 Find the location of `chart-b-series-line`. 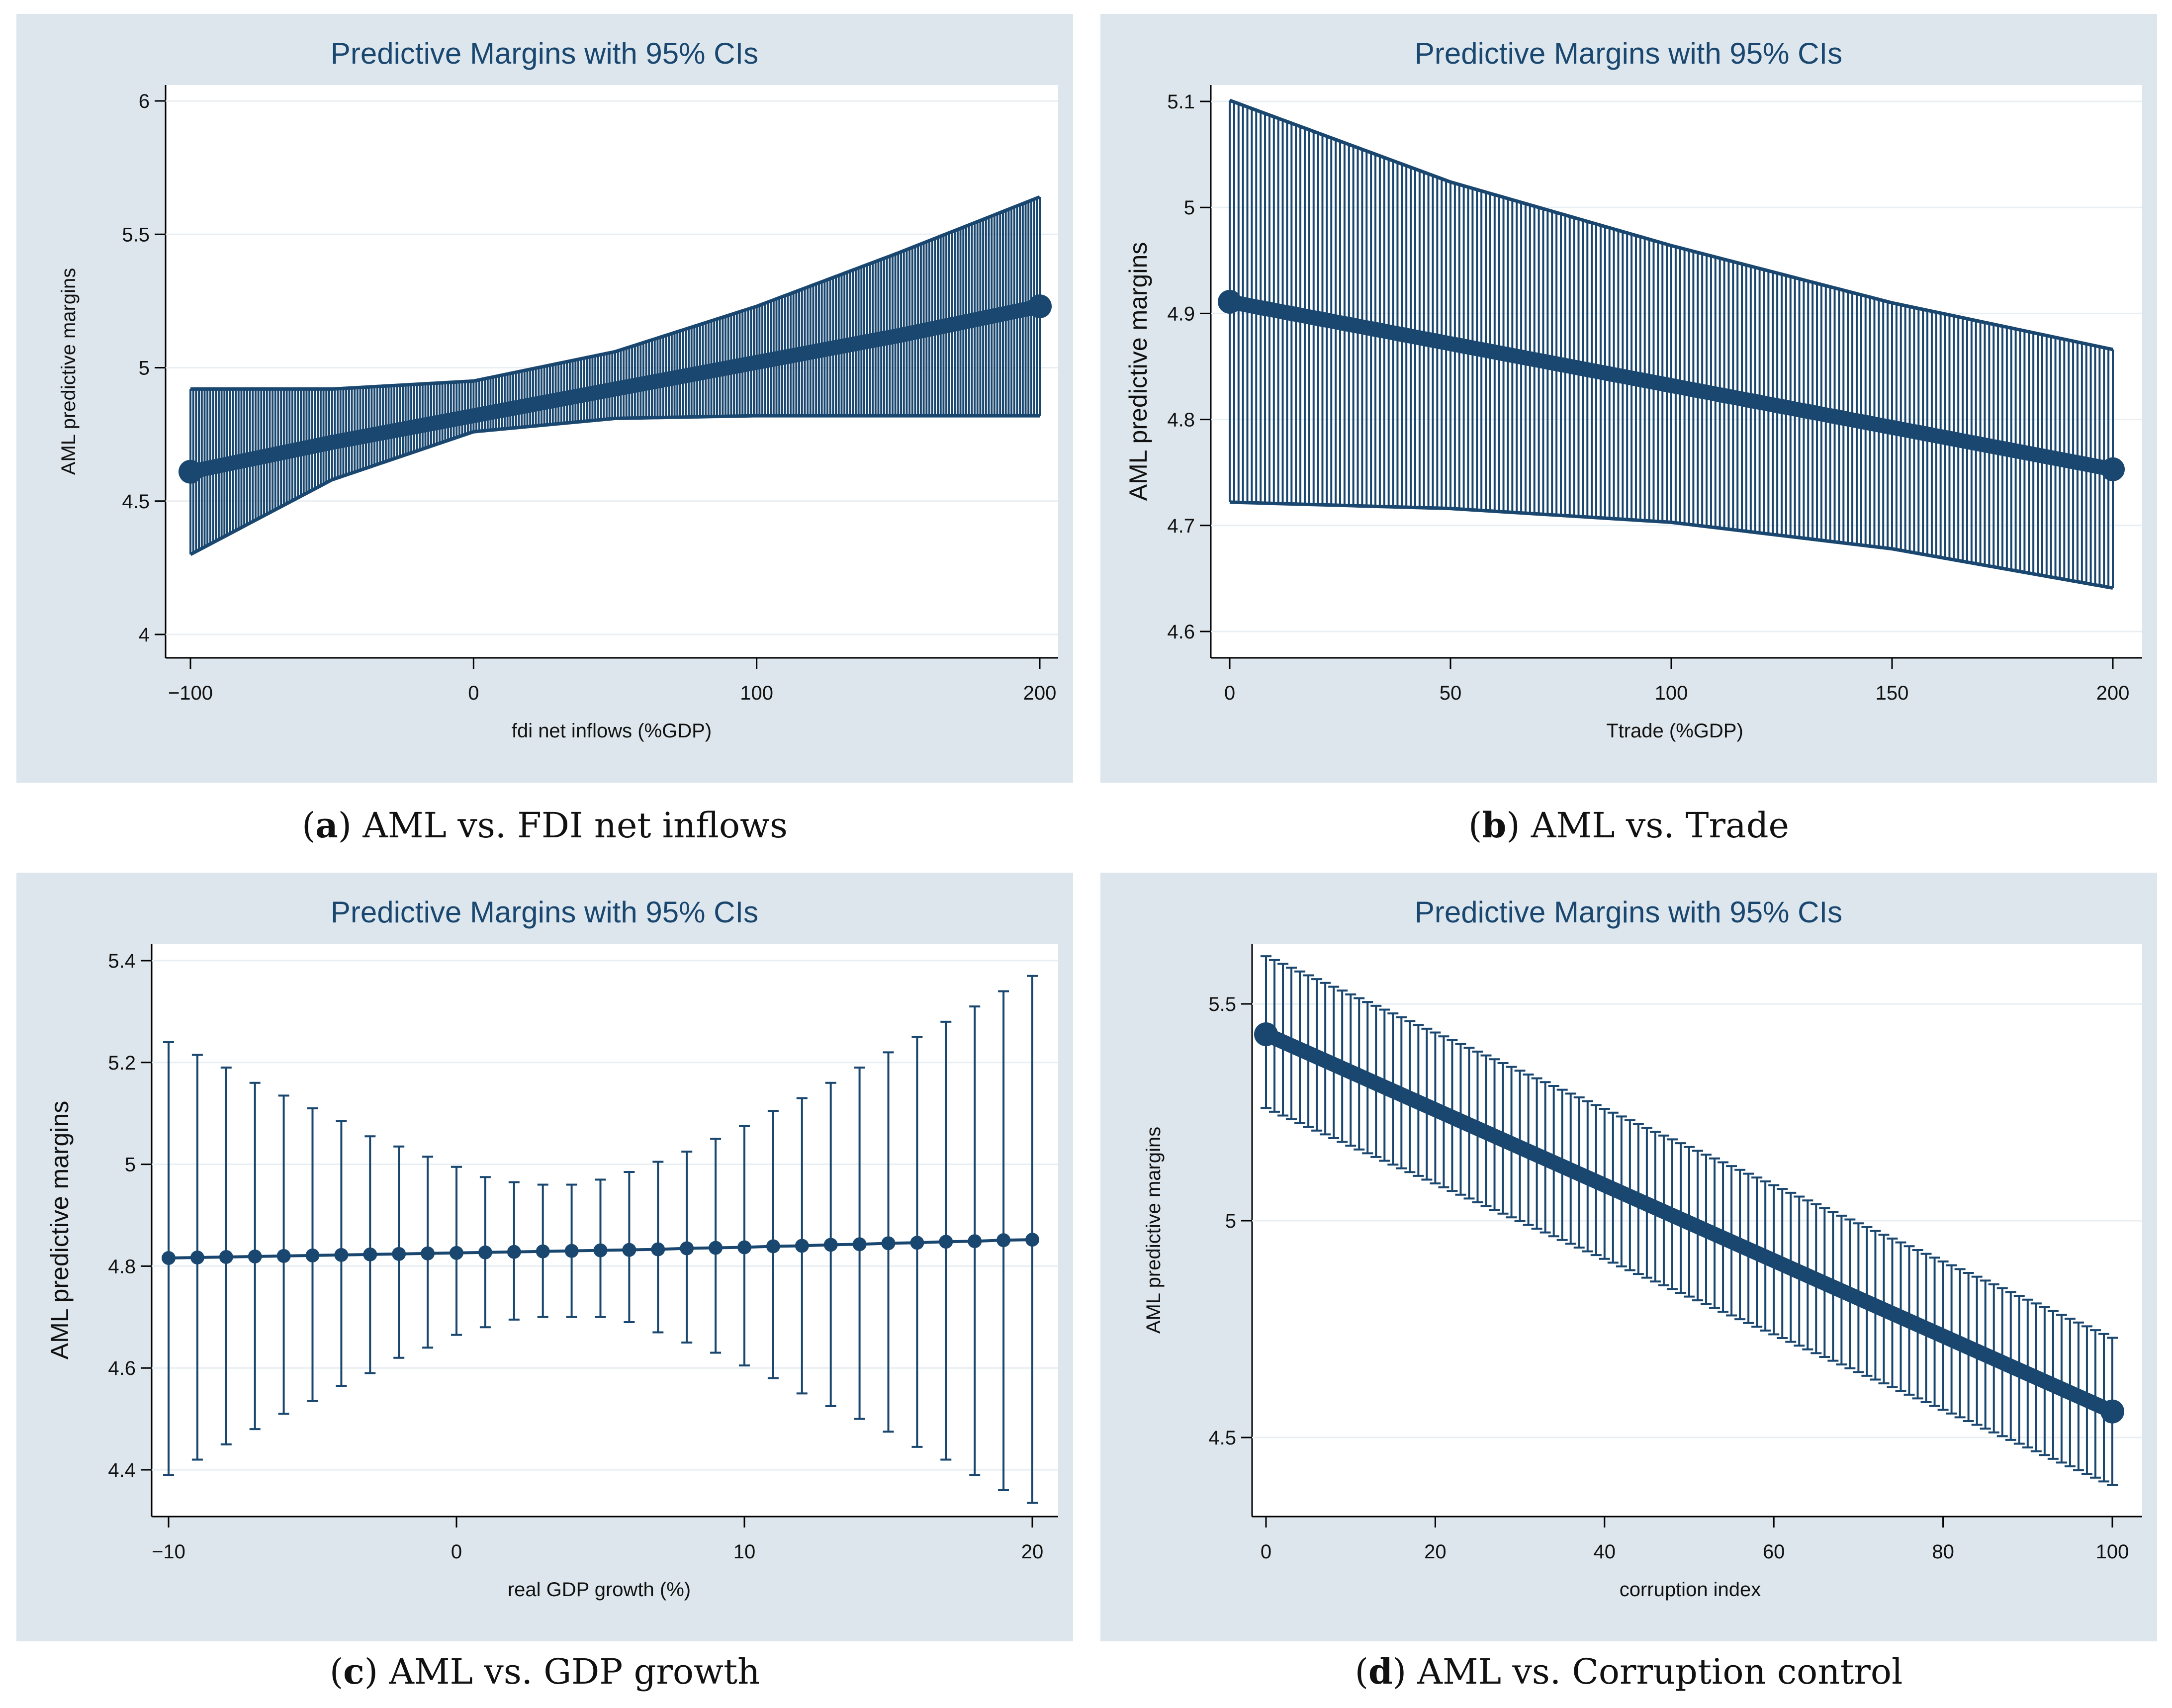

chart-b-series-line is located at coordinates (1671, 386).